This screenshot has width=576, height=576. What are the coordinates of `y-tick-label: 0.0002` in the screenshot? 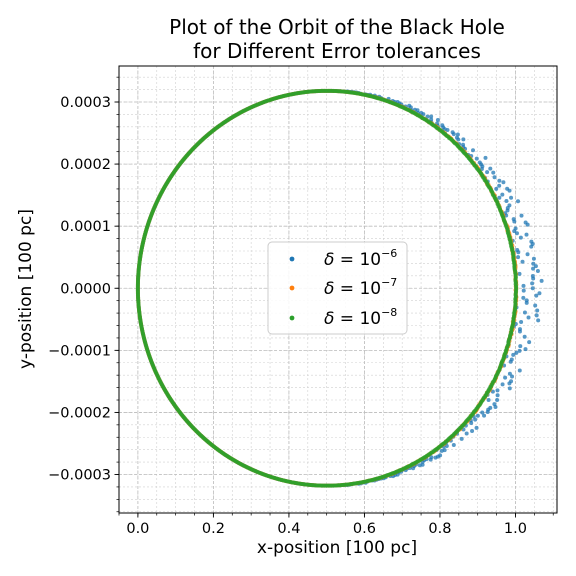 It's located at (85, 165).